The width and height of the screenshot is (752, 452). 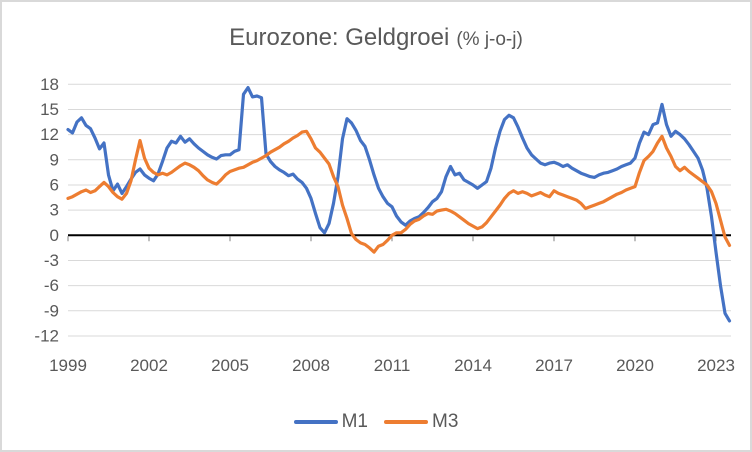 What do you see at coordinates (489, 39) in the screenshot?
I see `chart-title-suffix: (% j-o-j)` at bounding box center [489, 39].